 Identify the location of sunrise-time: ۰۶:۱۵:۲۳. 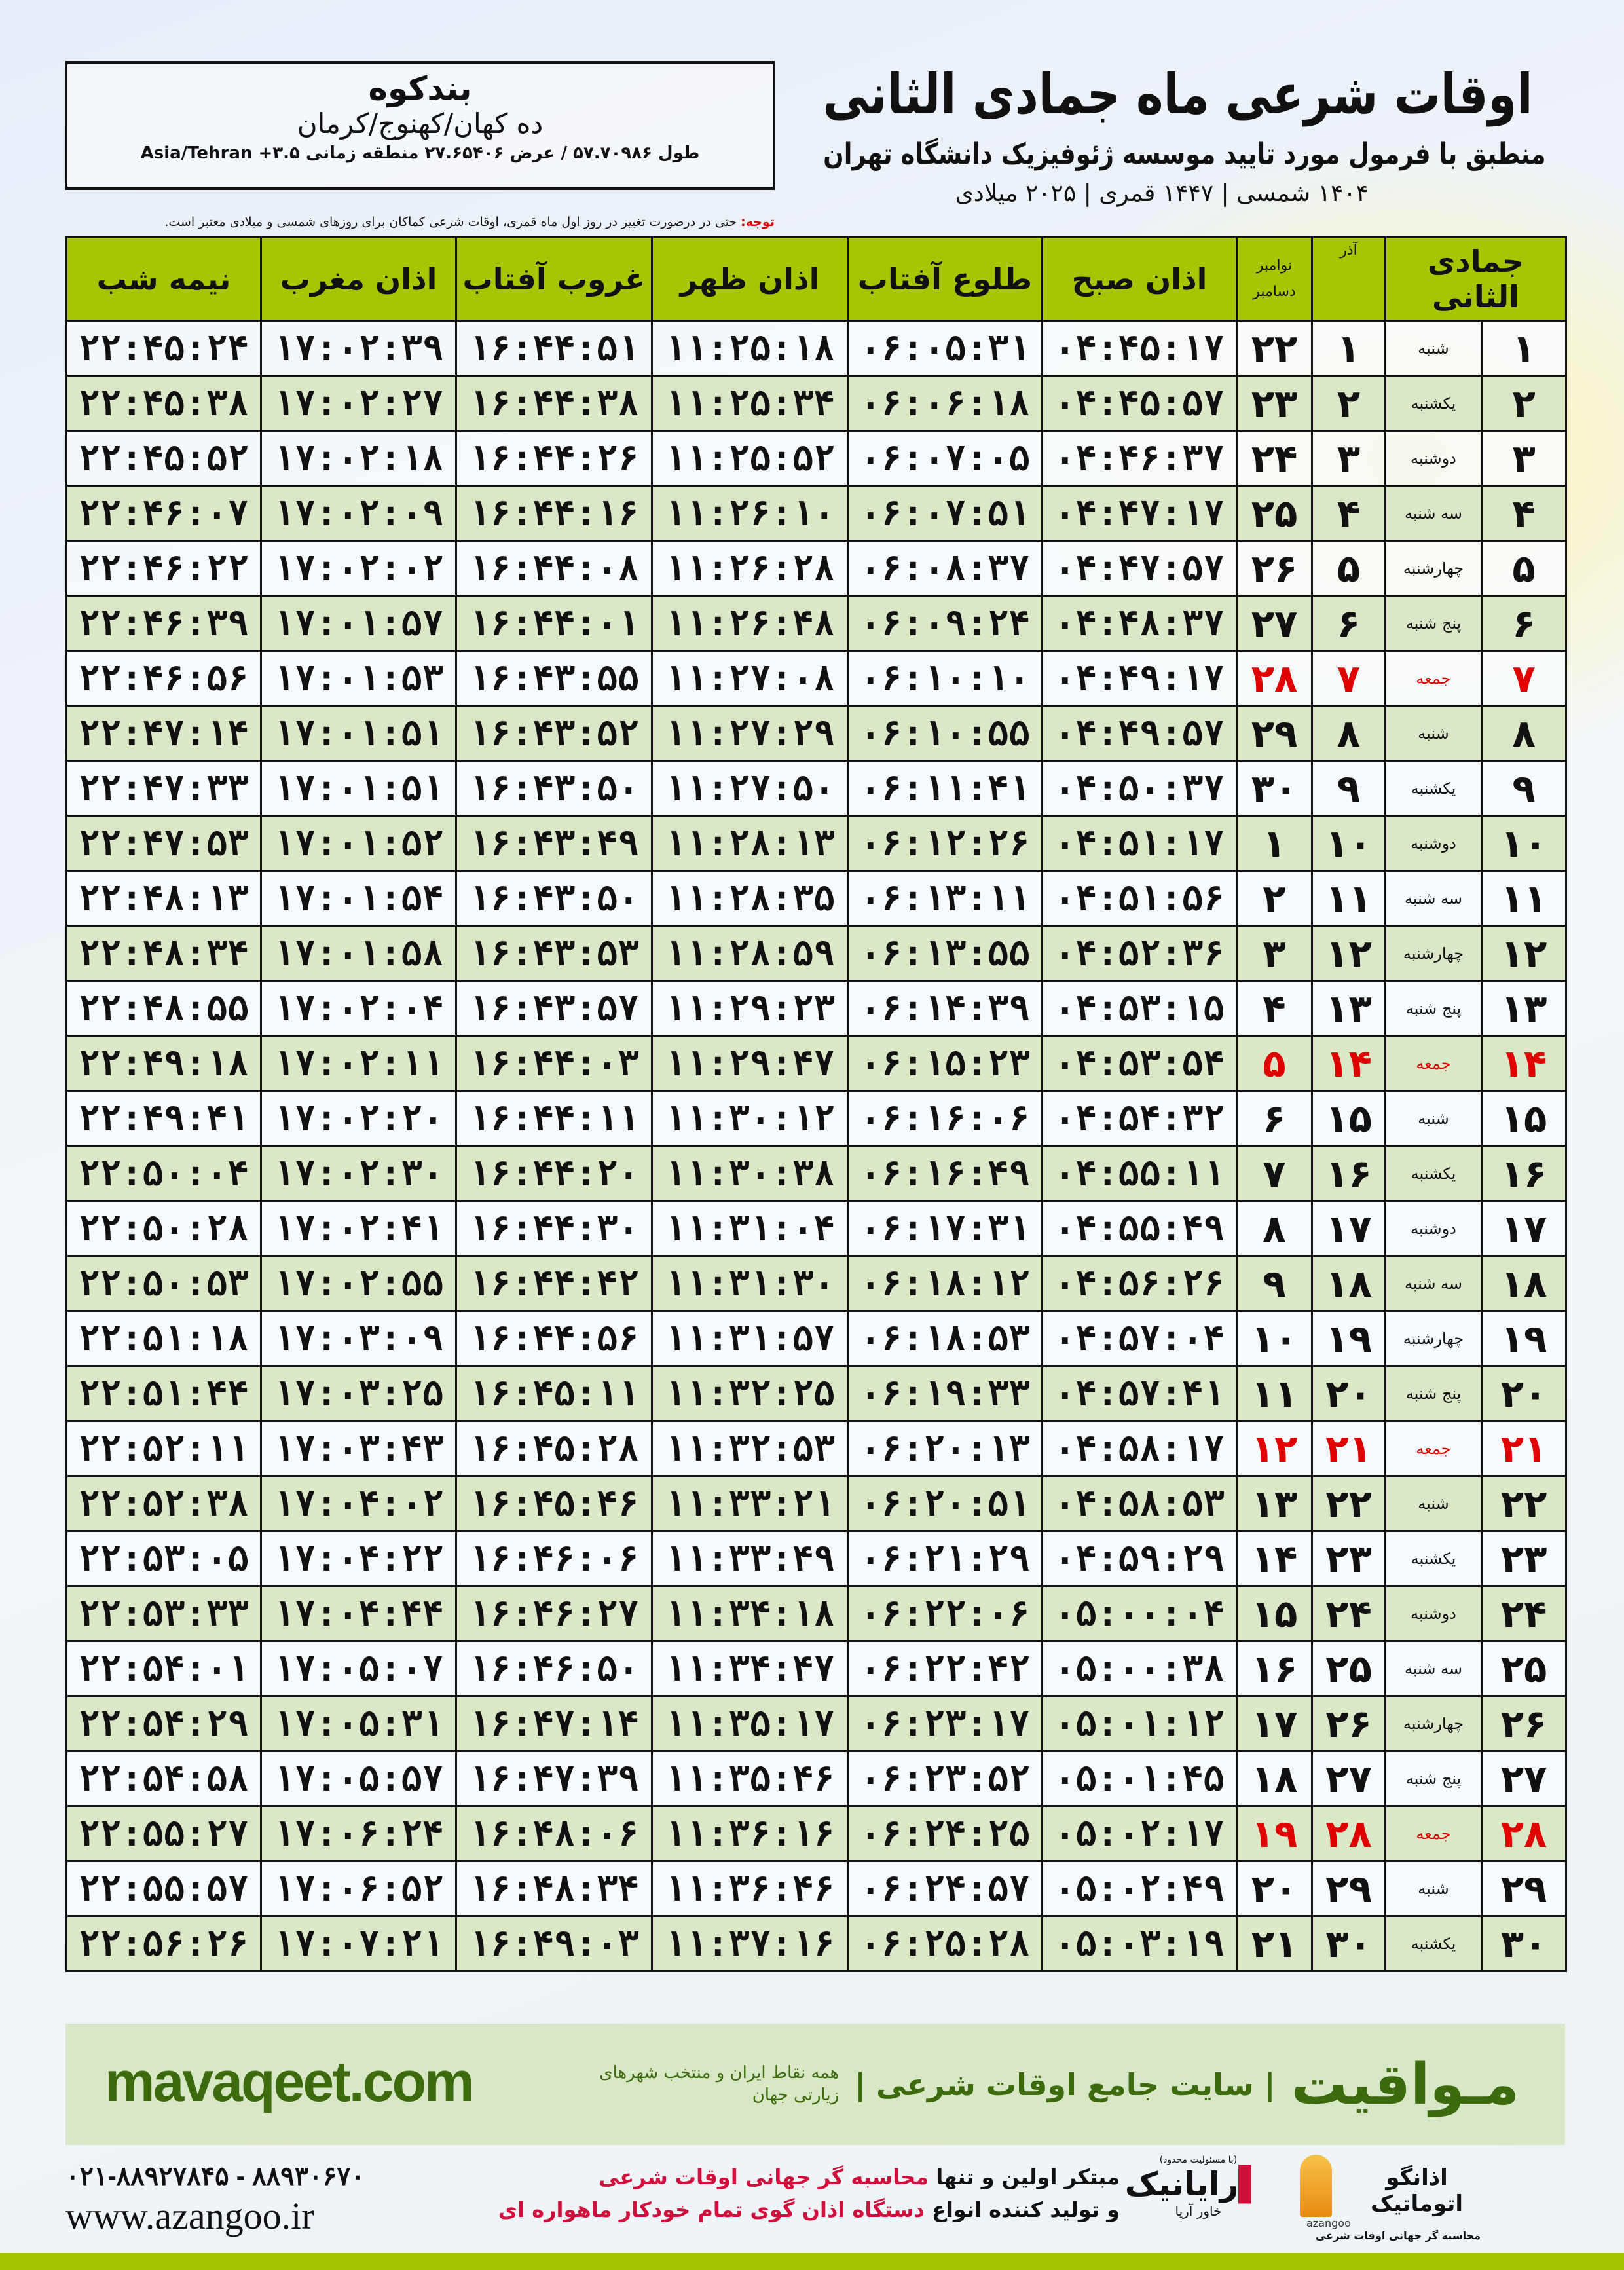
(945, 1063).